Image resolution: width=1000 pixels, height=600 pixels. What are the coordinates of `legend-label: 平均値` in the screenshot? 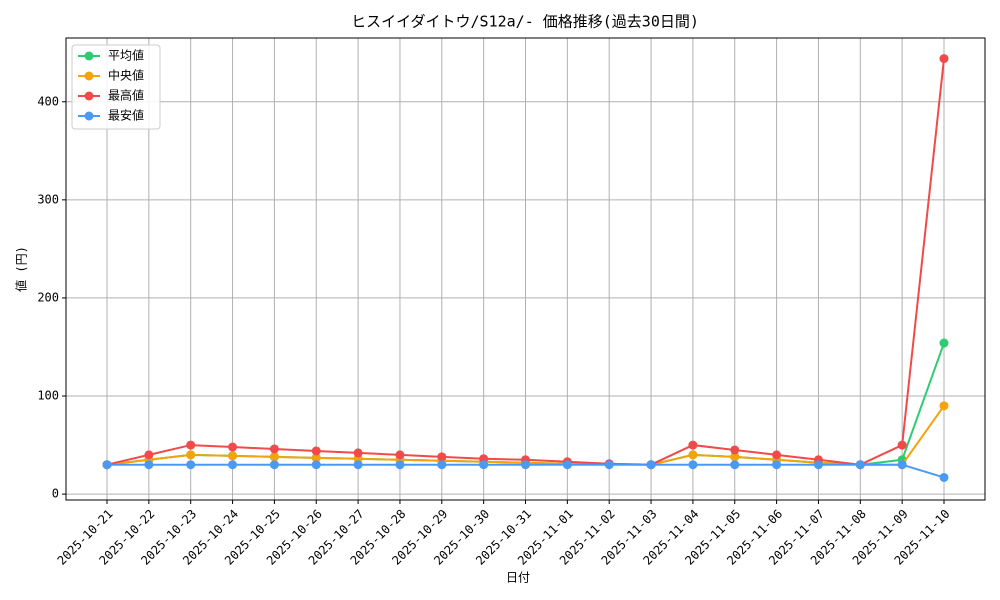 It's located at (126, 55).